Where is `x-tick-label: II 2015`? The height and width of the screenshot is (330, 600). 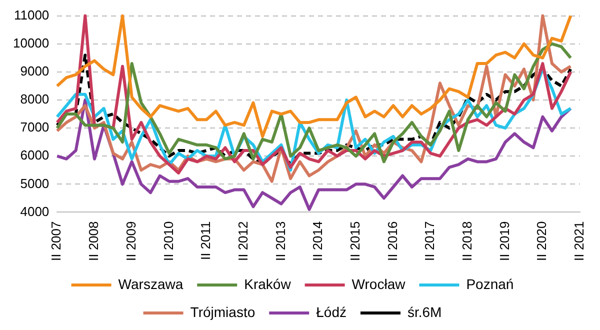
x-tick-label: II 2015 is located at coordinates (355, 241).